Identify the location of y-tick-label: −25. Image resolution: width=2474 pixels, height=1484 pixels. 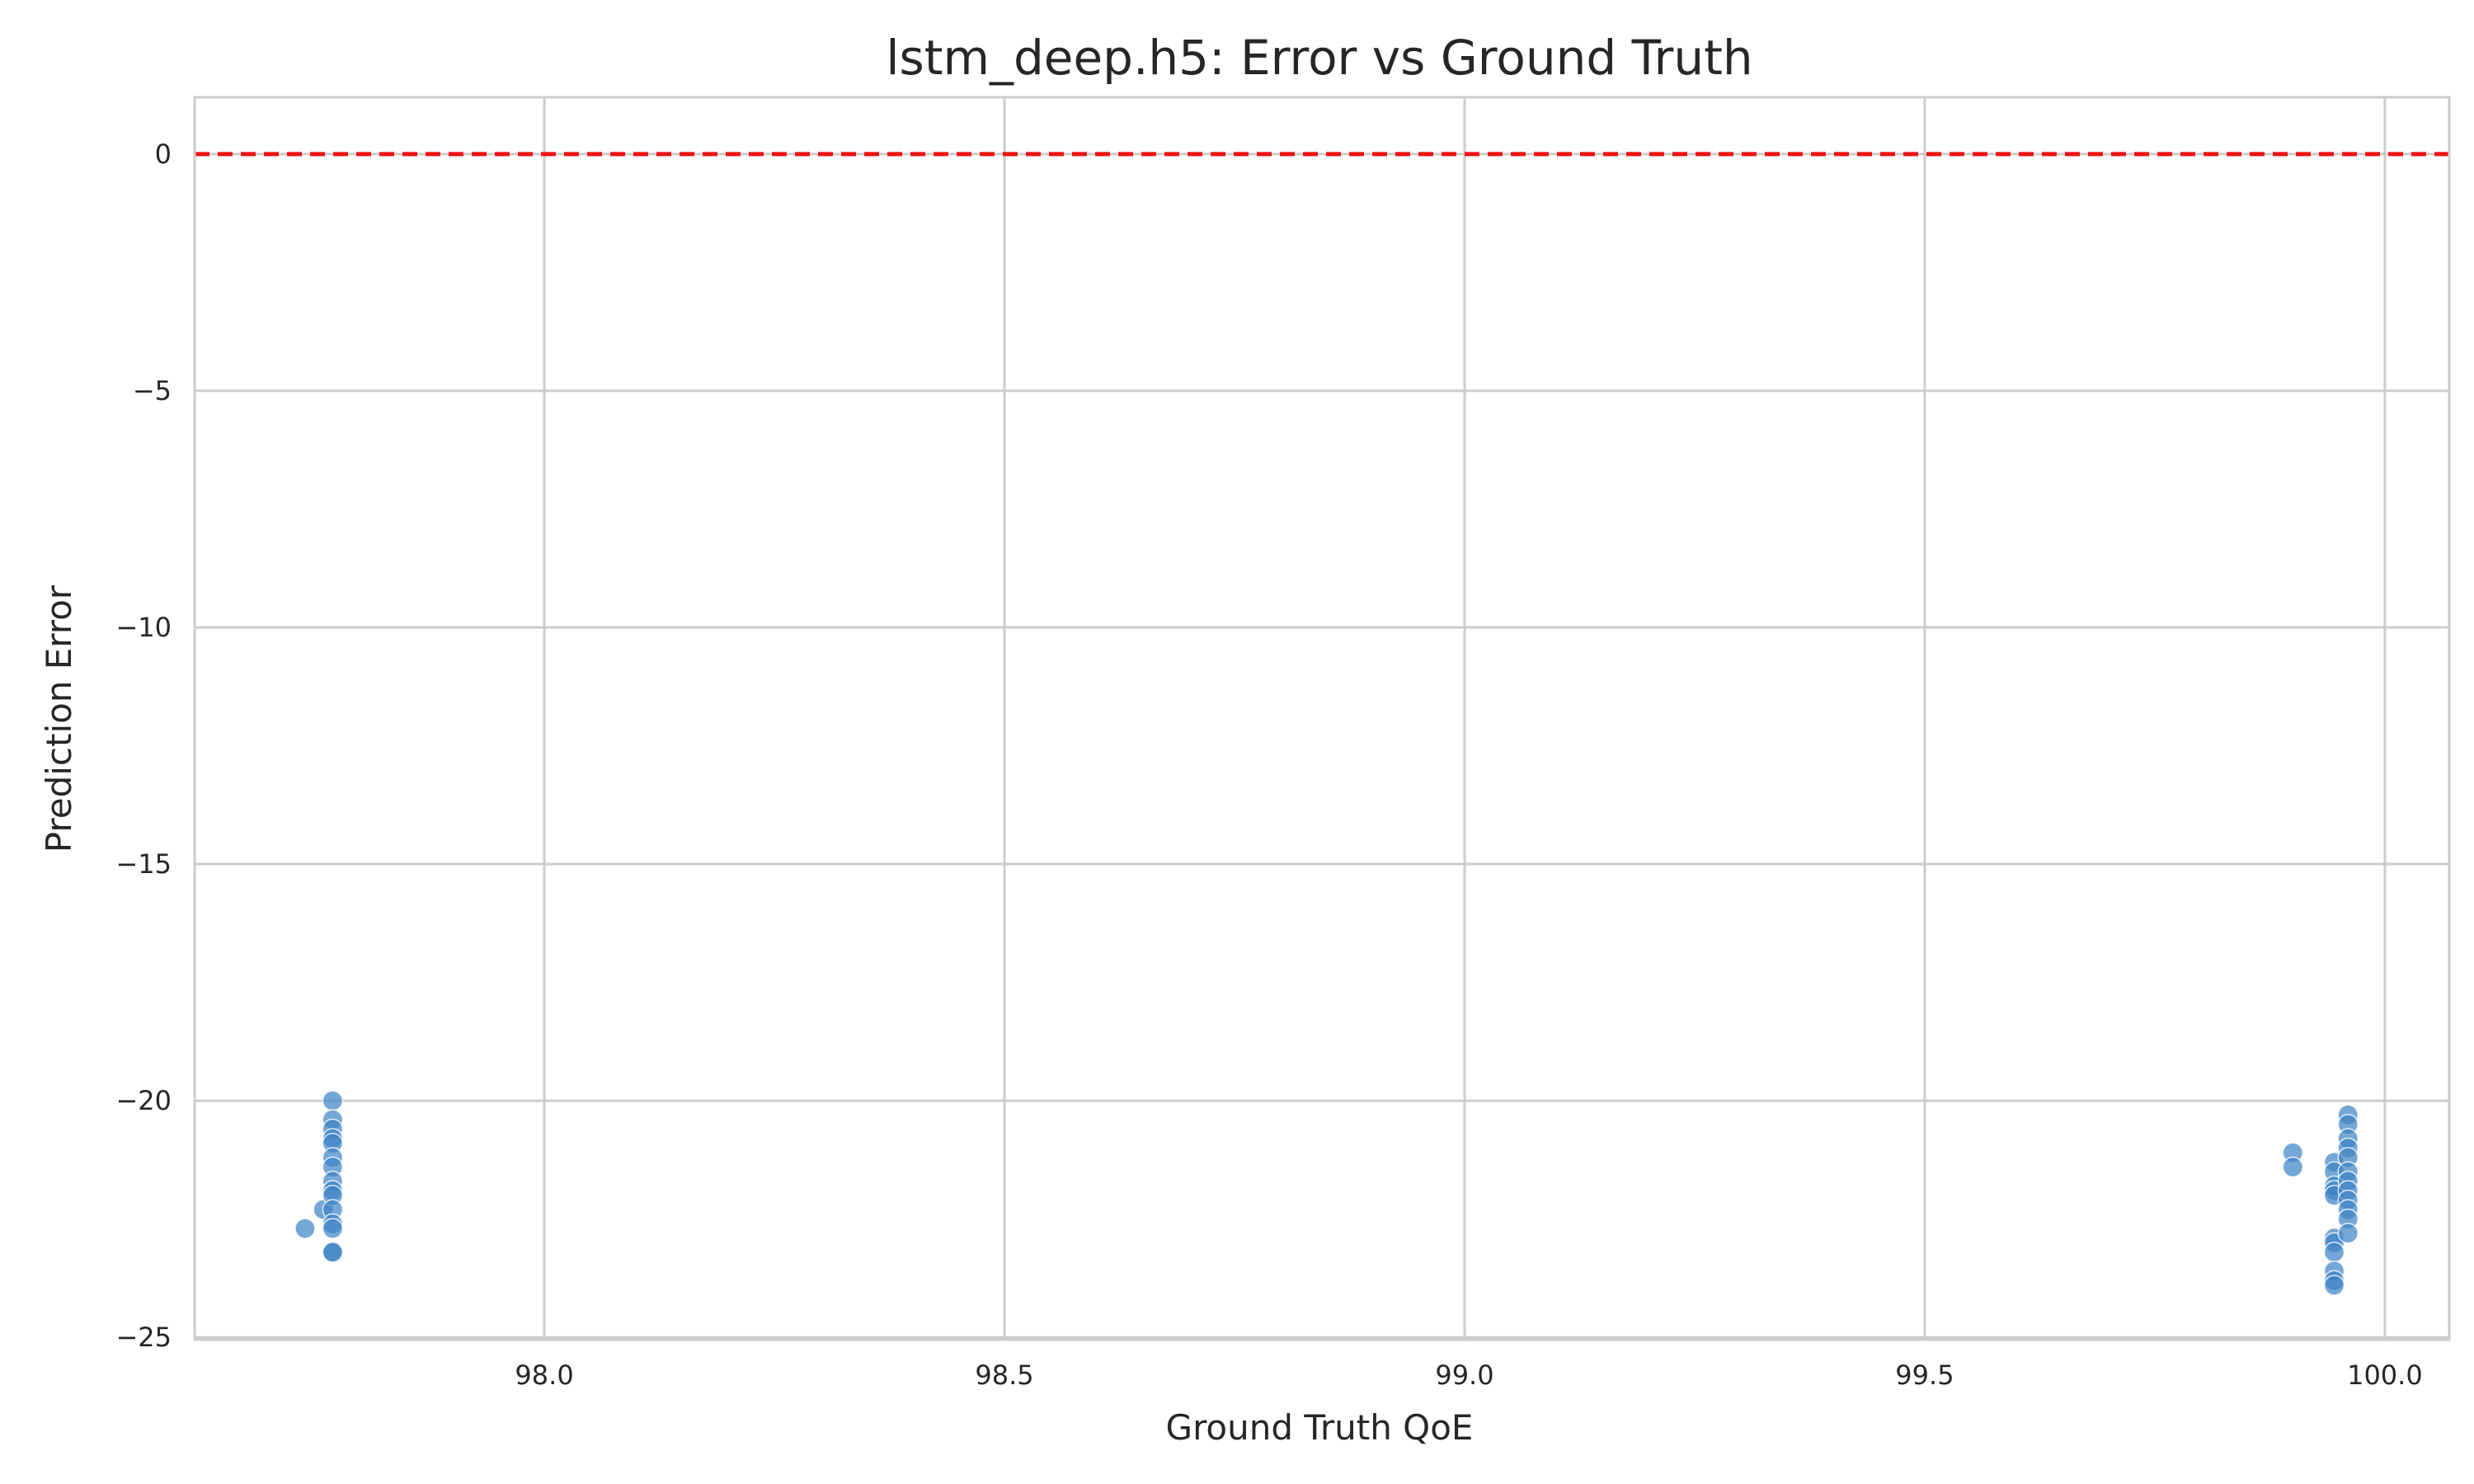
(143, 1337).